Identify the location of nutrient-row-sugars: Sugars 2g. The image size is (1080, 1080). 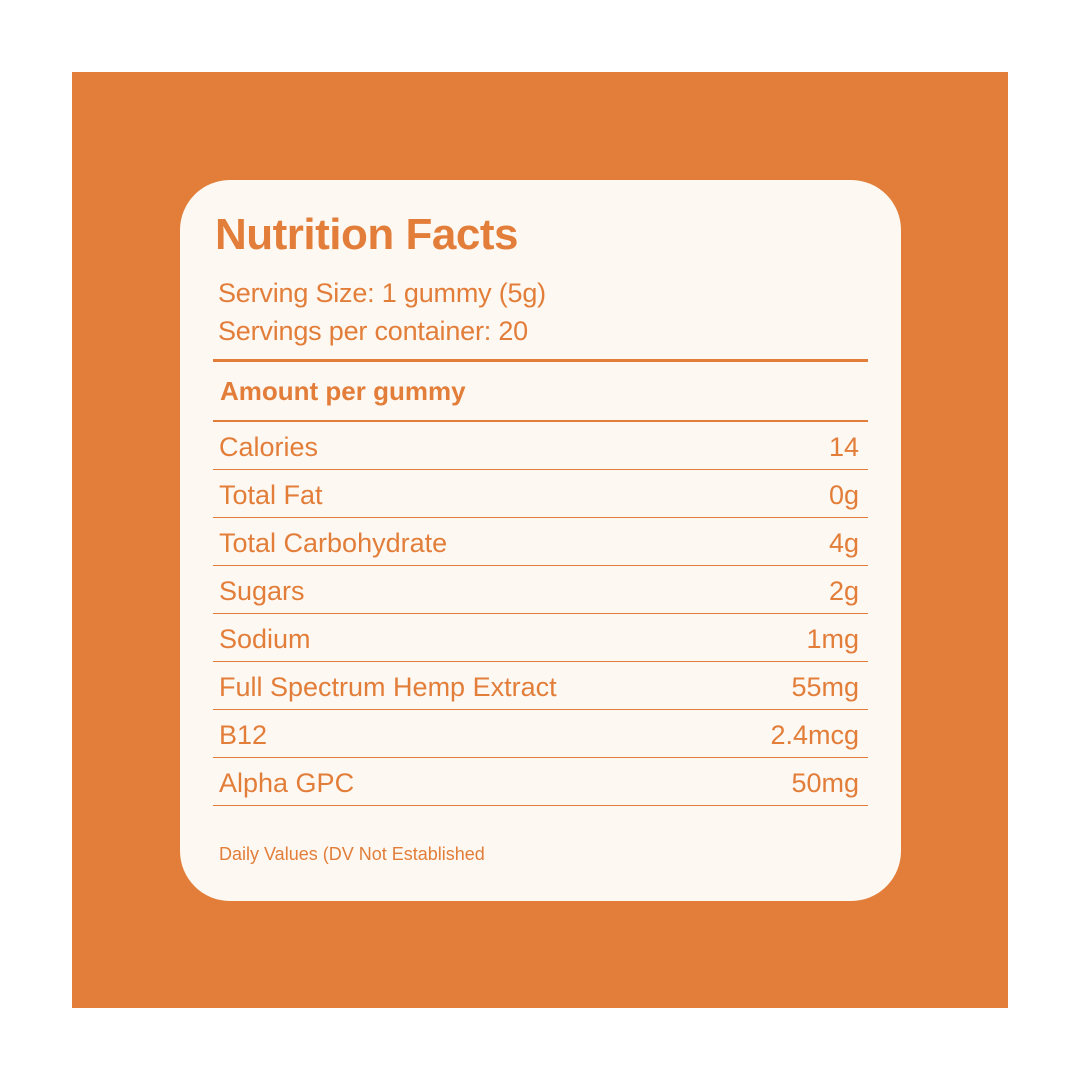
(540, 590).